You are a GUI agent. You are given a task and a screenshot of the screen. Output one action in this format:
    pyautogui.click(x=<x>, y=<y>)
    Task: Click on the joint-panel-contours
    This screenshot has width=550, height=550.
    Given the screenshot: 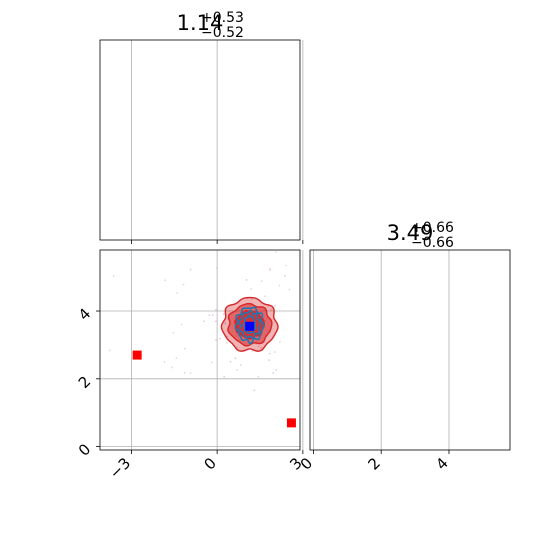 What is the action you would take?
    pyautogui.click(x=207, y=339)
    